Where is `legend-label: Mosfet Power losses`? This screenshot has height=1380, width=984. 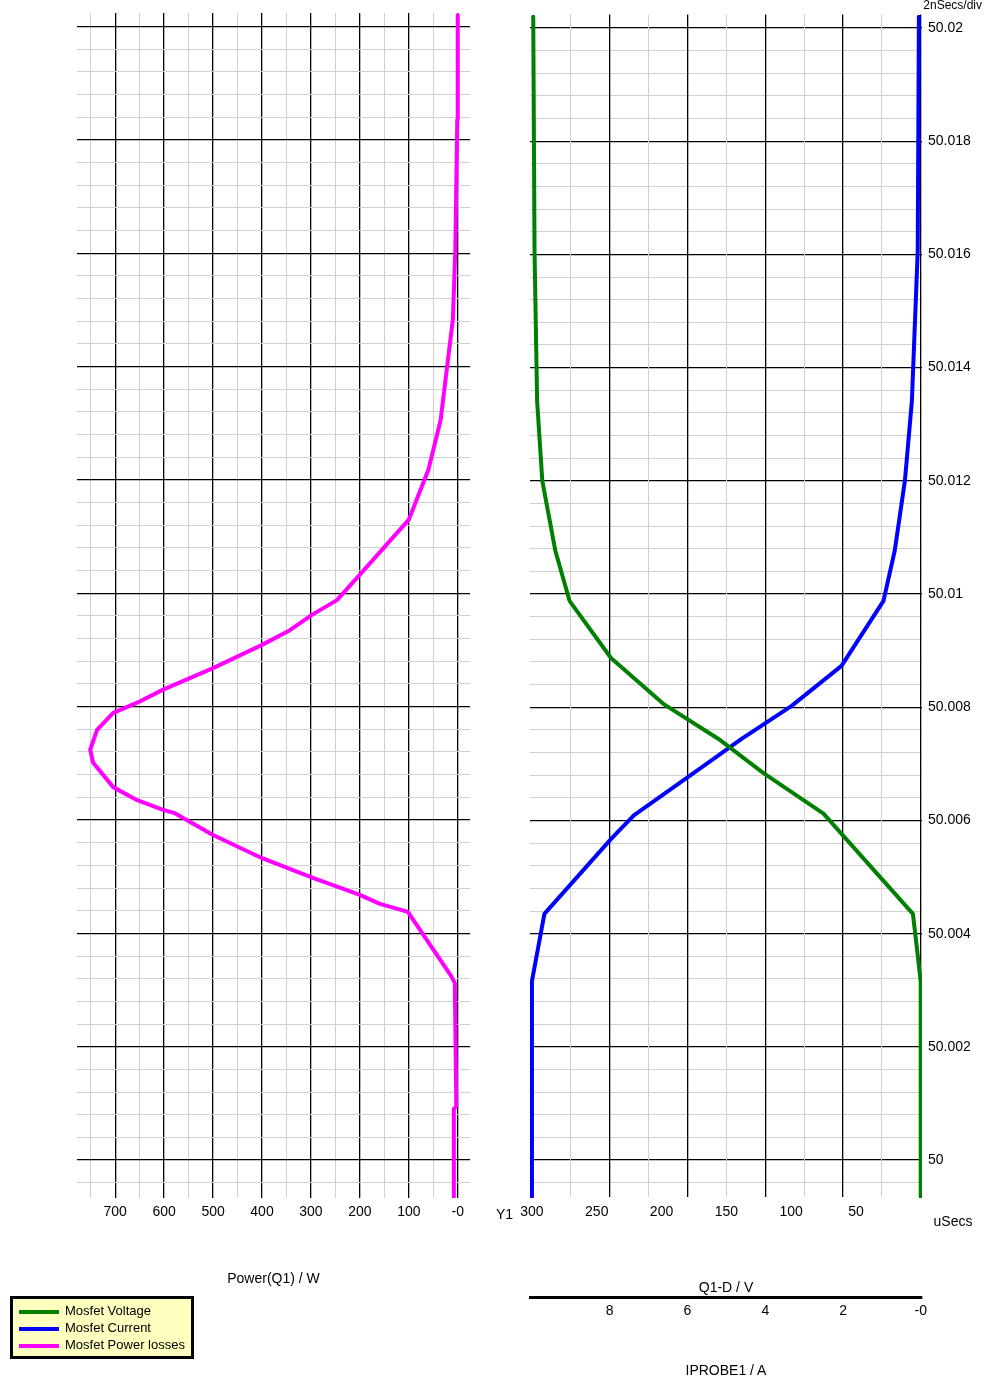
legend-label: Mosfet Power losses is located at coordinates (125, 1344).